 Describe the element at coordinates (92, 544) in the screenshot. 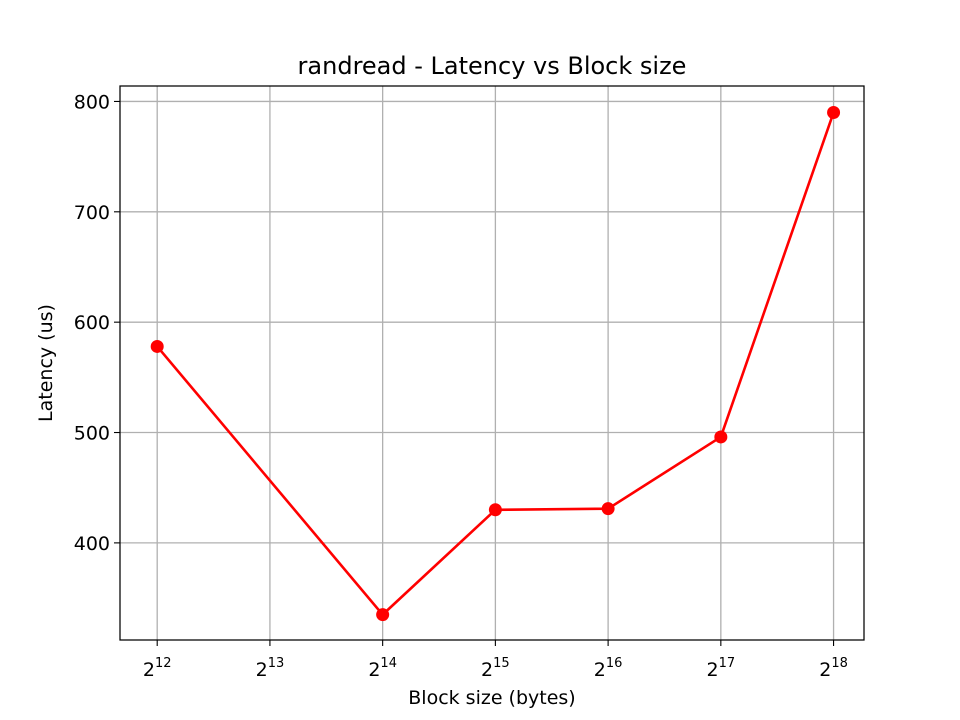

I see `y-tick-label: 400` at that location.